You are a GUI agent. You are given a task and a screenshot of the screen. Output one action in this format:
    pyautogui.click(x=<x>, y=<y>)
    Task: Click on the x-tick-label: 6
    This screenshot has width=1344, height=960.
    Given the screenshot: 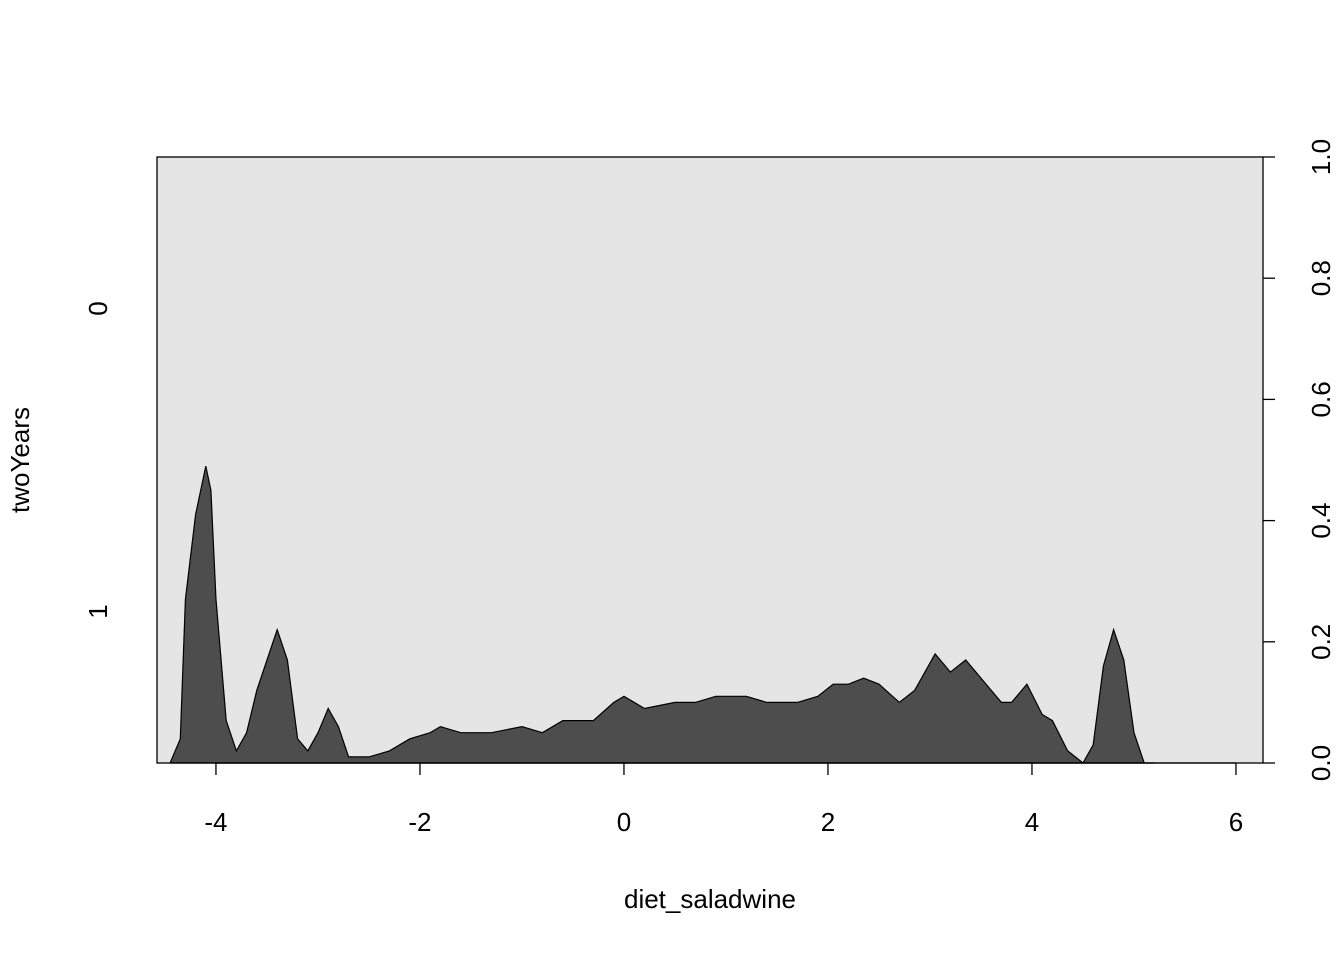 What is the action you would take?
    pyautogui.click(x=1236, y=822)
    